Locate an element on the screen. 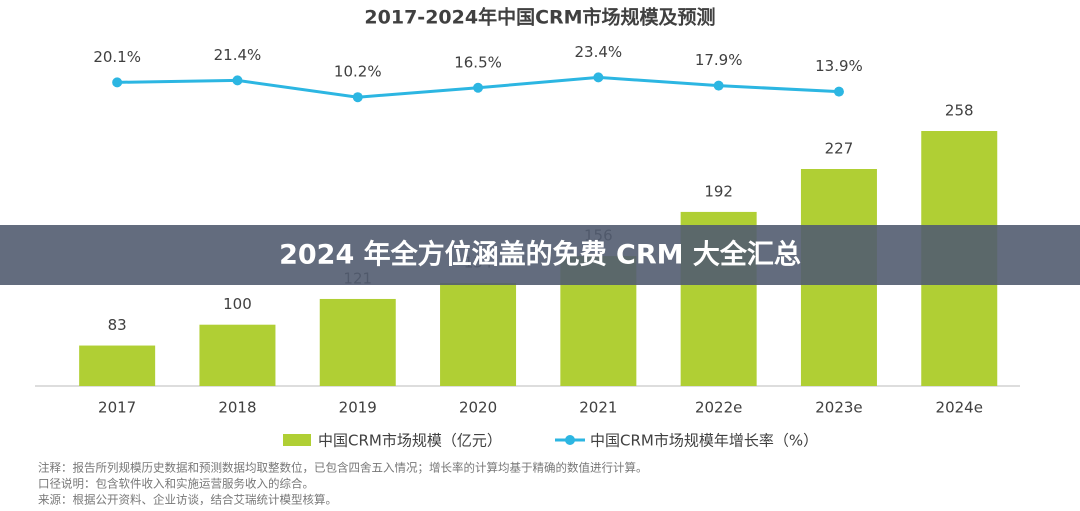 The image size is (1080, 511). data-label: 258 is located at coordinates (959, 111).